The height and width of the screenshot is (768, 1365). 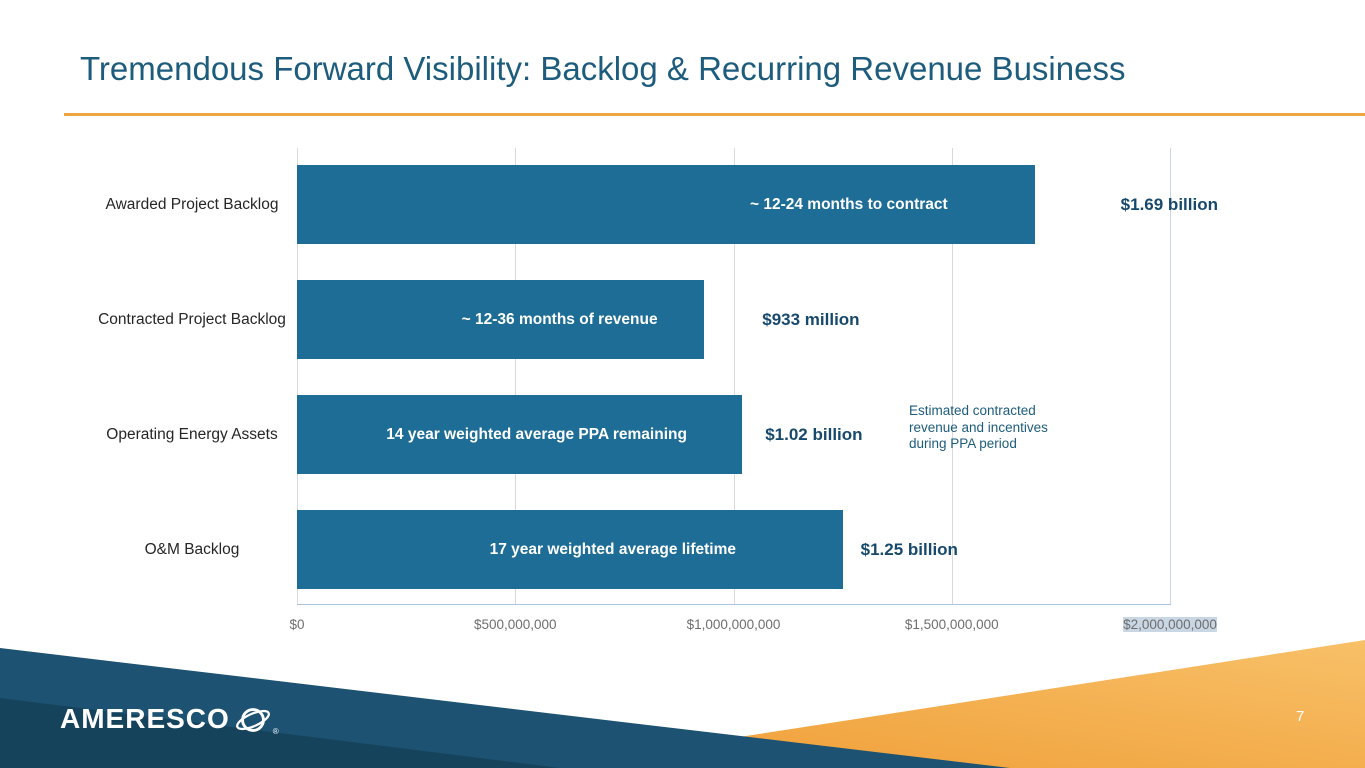 What do you see at coordinates (275, 731) in the screenshot?
I see `registered-trademark: ®` at bounding box center [275, 731].